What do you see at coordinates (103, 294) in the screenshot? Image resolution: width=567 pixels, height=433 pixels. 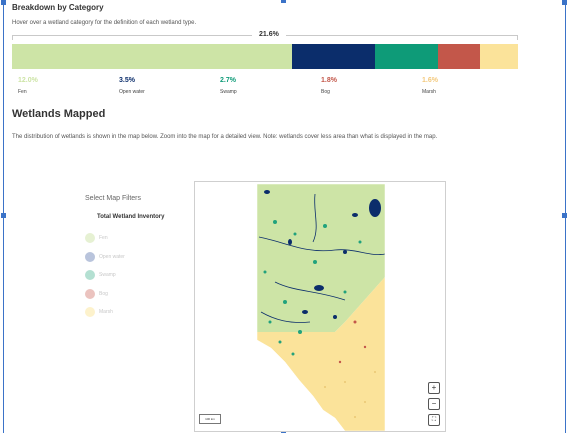 I see `filter-label-bog: Bog` at bounding box center [103, 294].